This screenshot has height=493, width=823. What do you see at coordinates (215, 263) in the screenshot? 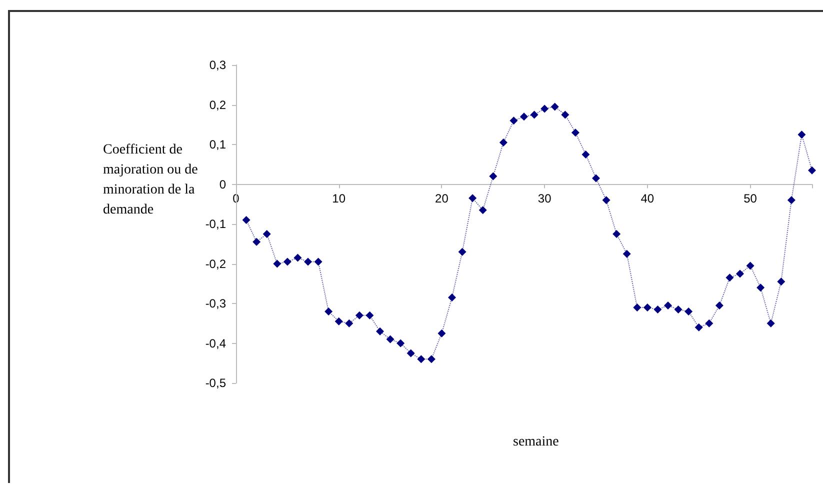
I see `y-tick-label: -0,2` at bounding box center [215, 263].